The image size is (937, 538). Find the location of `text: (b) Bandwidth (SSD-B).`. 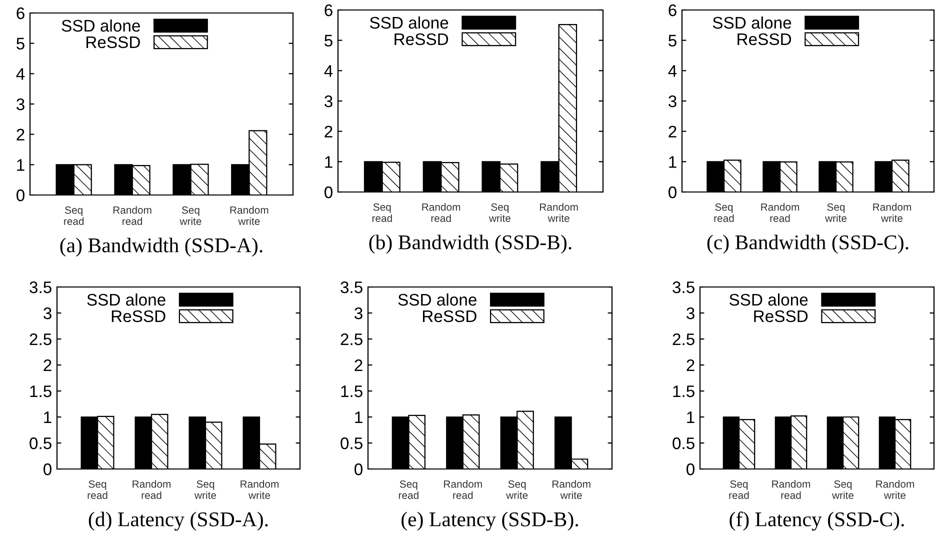

text: (b) Bandwidth (SSD-B). is located at coordinates (470, 244).